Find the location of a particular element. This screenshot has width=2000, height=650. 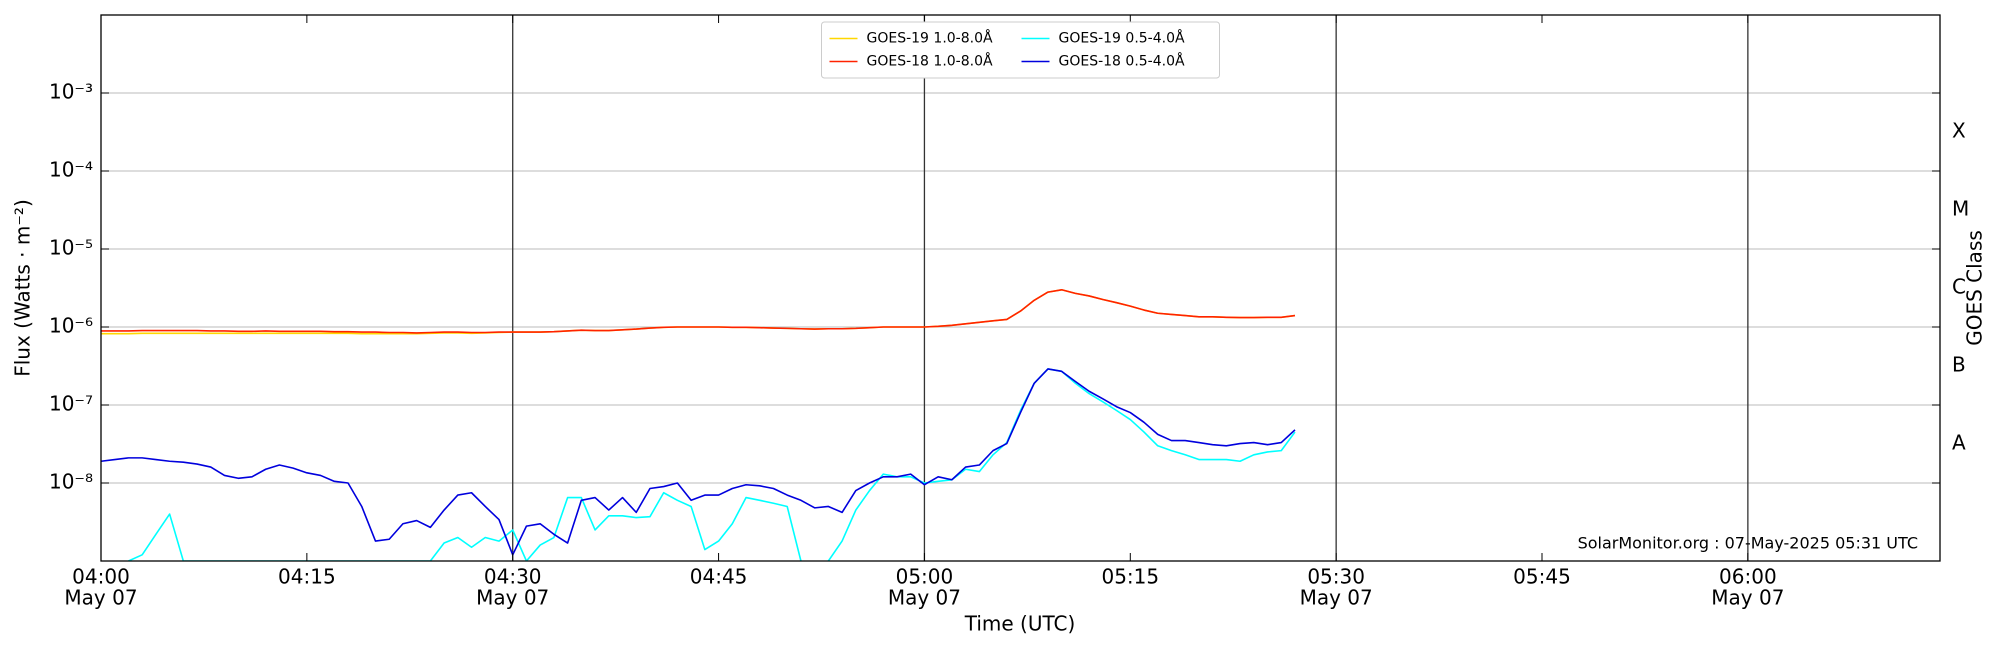

y2-axis-label: GOES Class is located at coordinates (1975, 288).